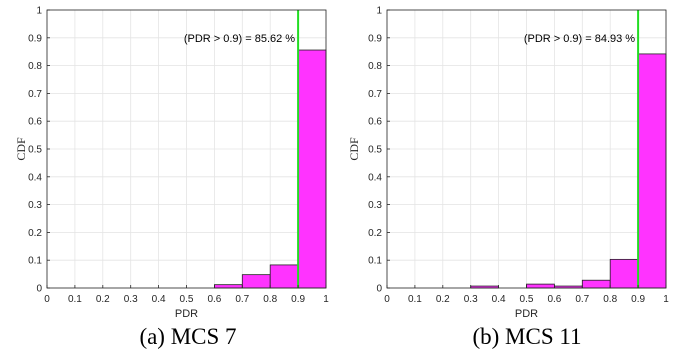 The width and height of the screenshot is (688, 354). Describe the element at coordinates (239, 39) in the screenshot. I see `threshold-annotation: (PDR > 0.9) = 85.62 %` at that location.